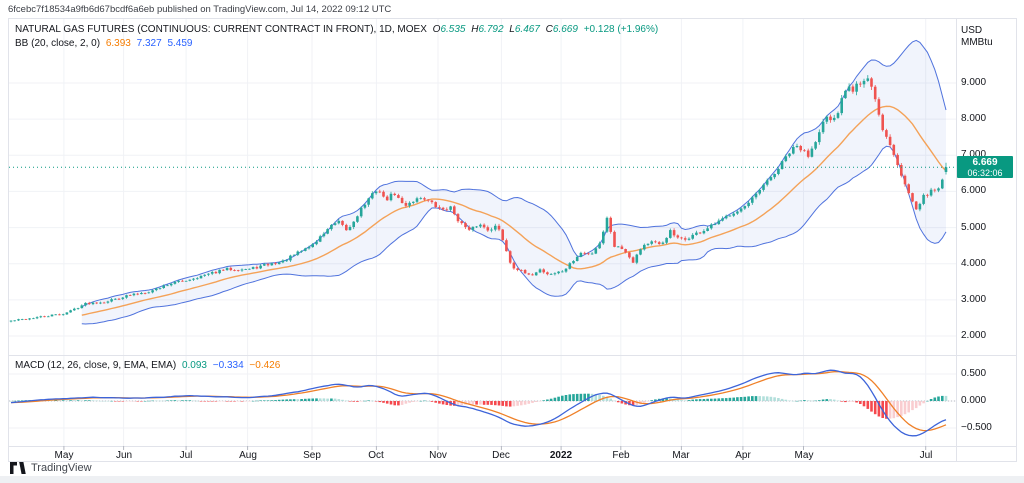 This screenshot has height=483, width=1024. Describe the element at coordinates (974, 335) in the screenshot. I see `price-axis-label: 2.000` at that location.